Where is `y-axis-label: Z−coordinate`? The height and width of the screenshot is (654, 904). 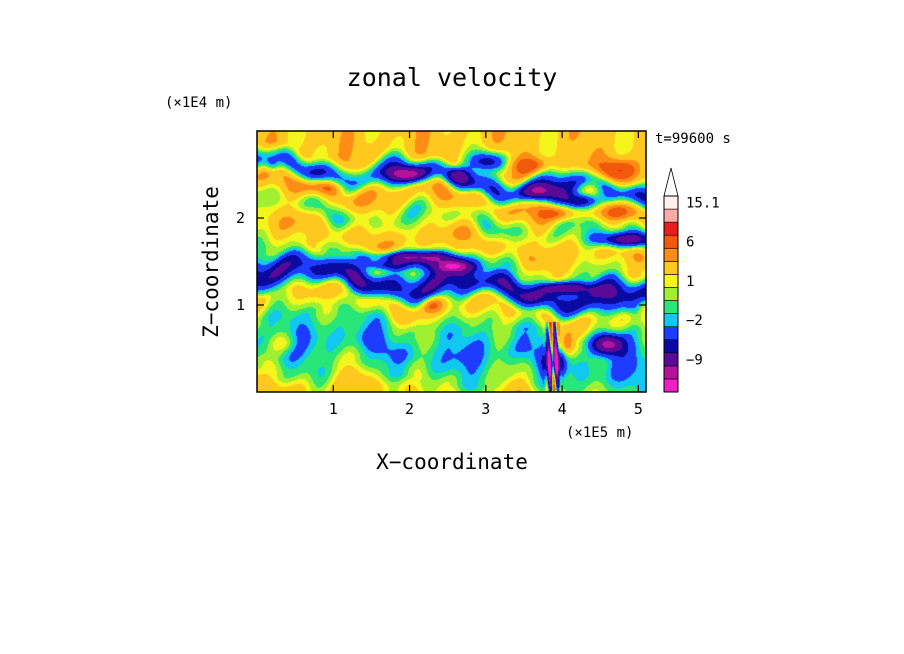
y-axis-label: Z−coordinate is located at coordinates (211, 262).